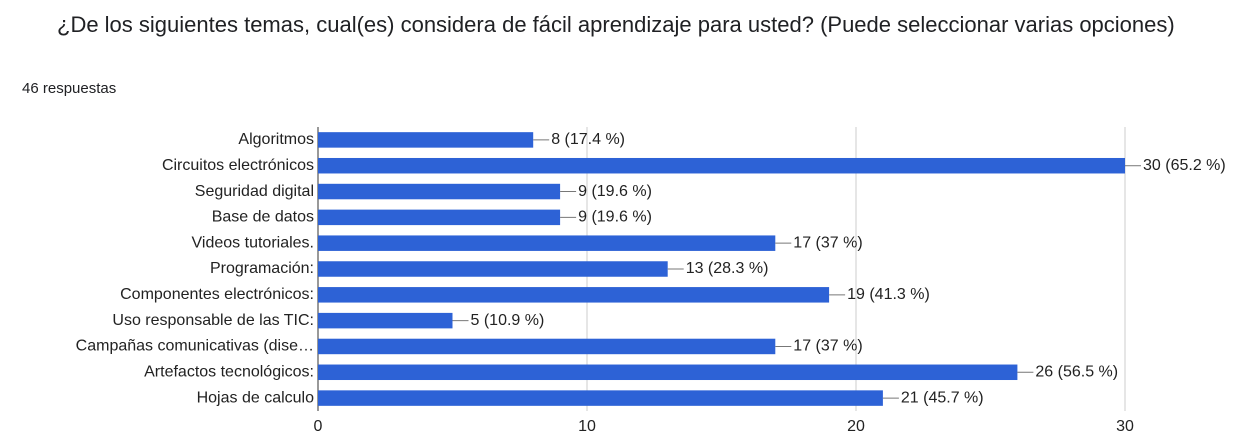  Describe the element at coordinates (276, 139) in the screenshot. I see `y-tick-label: Algoritmos` at that location.